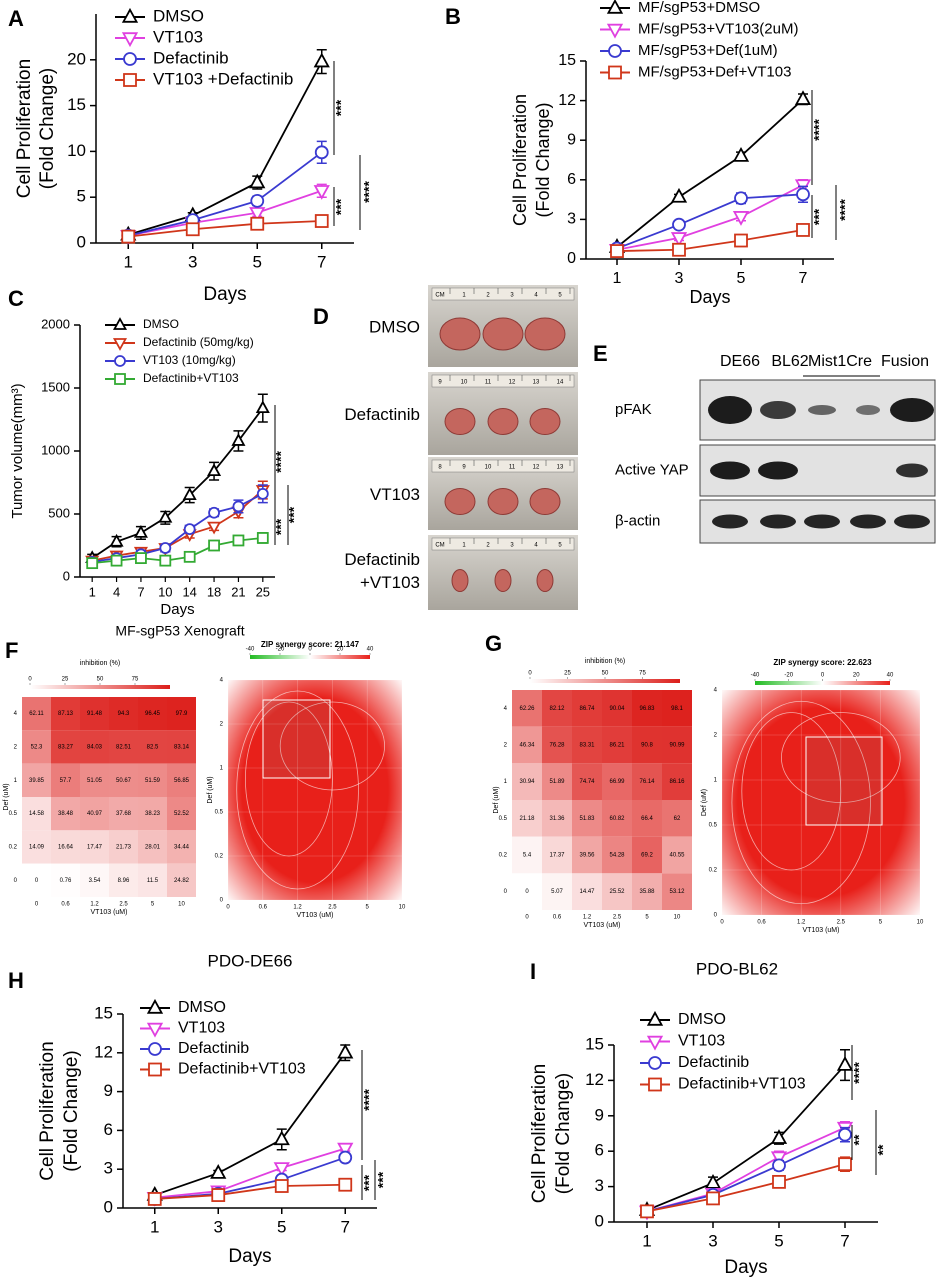 This screenshot has width=938, height=1280. What do you see at coordinates (536, 546) in the screenshot?
I see `ruler-label: 4` at bounding box center [536, 546].